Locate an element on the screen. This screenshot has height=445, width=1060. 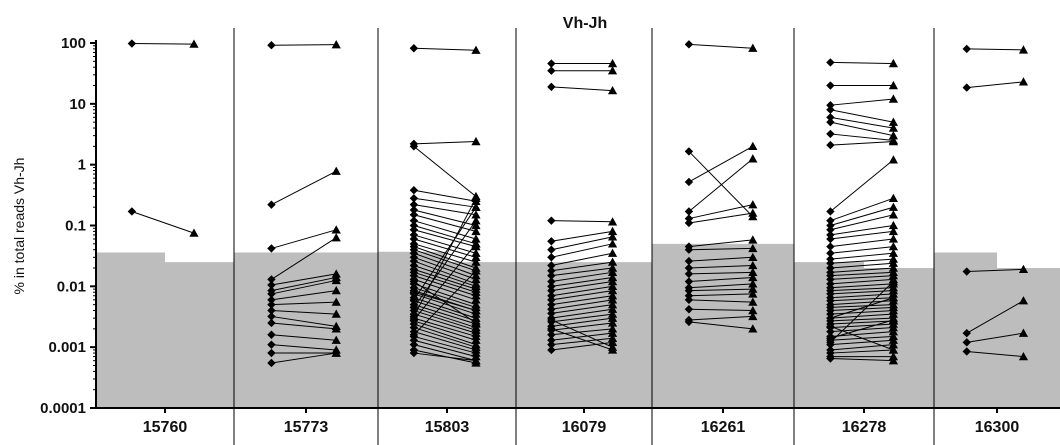
x-category-labels: 15760 15773 15803 16079 16261 16278 16300 is located at coordinates (581, 427).